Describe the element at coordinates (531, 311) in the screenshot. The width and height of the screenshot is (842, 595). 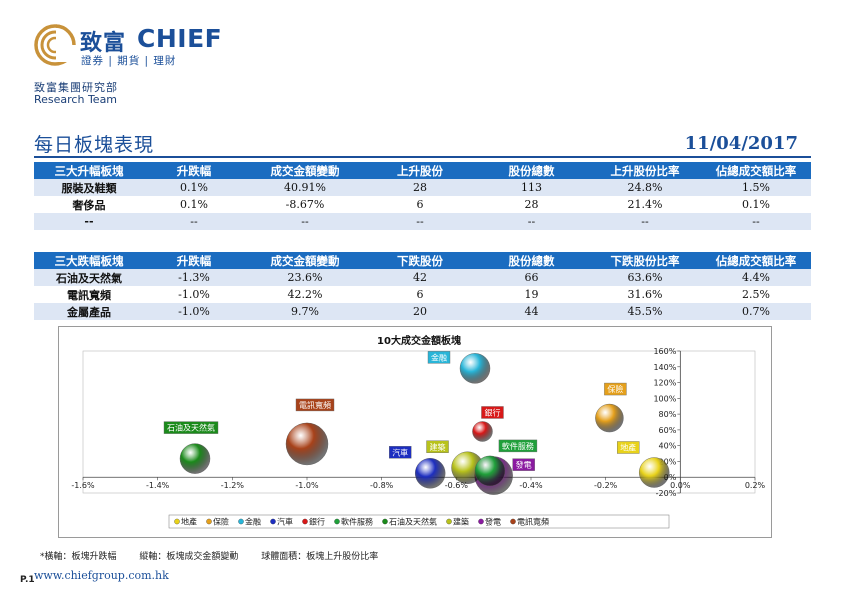
I see `table-cell: 44` at that location.